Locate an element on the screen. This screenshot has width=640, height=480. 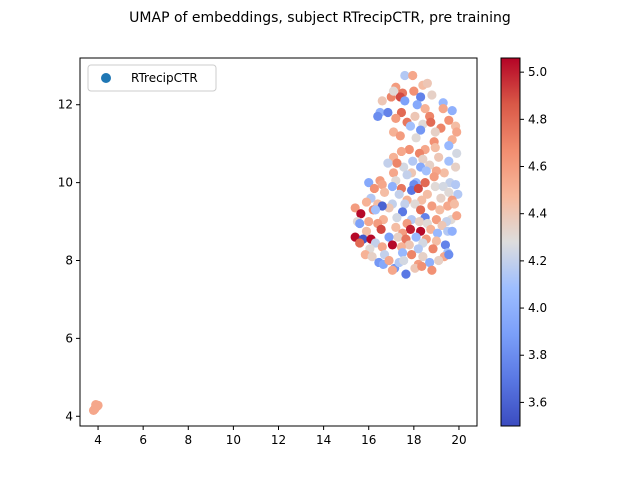
x-tick-label: 8 is located at coordinates (188, 440).